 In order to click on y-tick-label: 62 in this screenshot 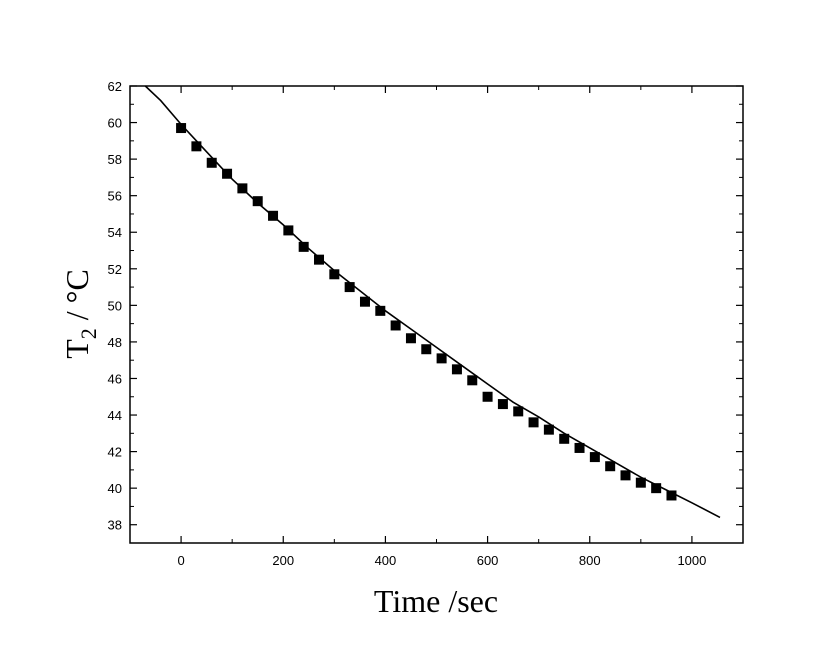, I will do `click(115, 86)`.